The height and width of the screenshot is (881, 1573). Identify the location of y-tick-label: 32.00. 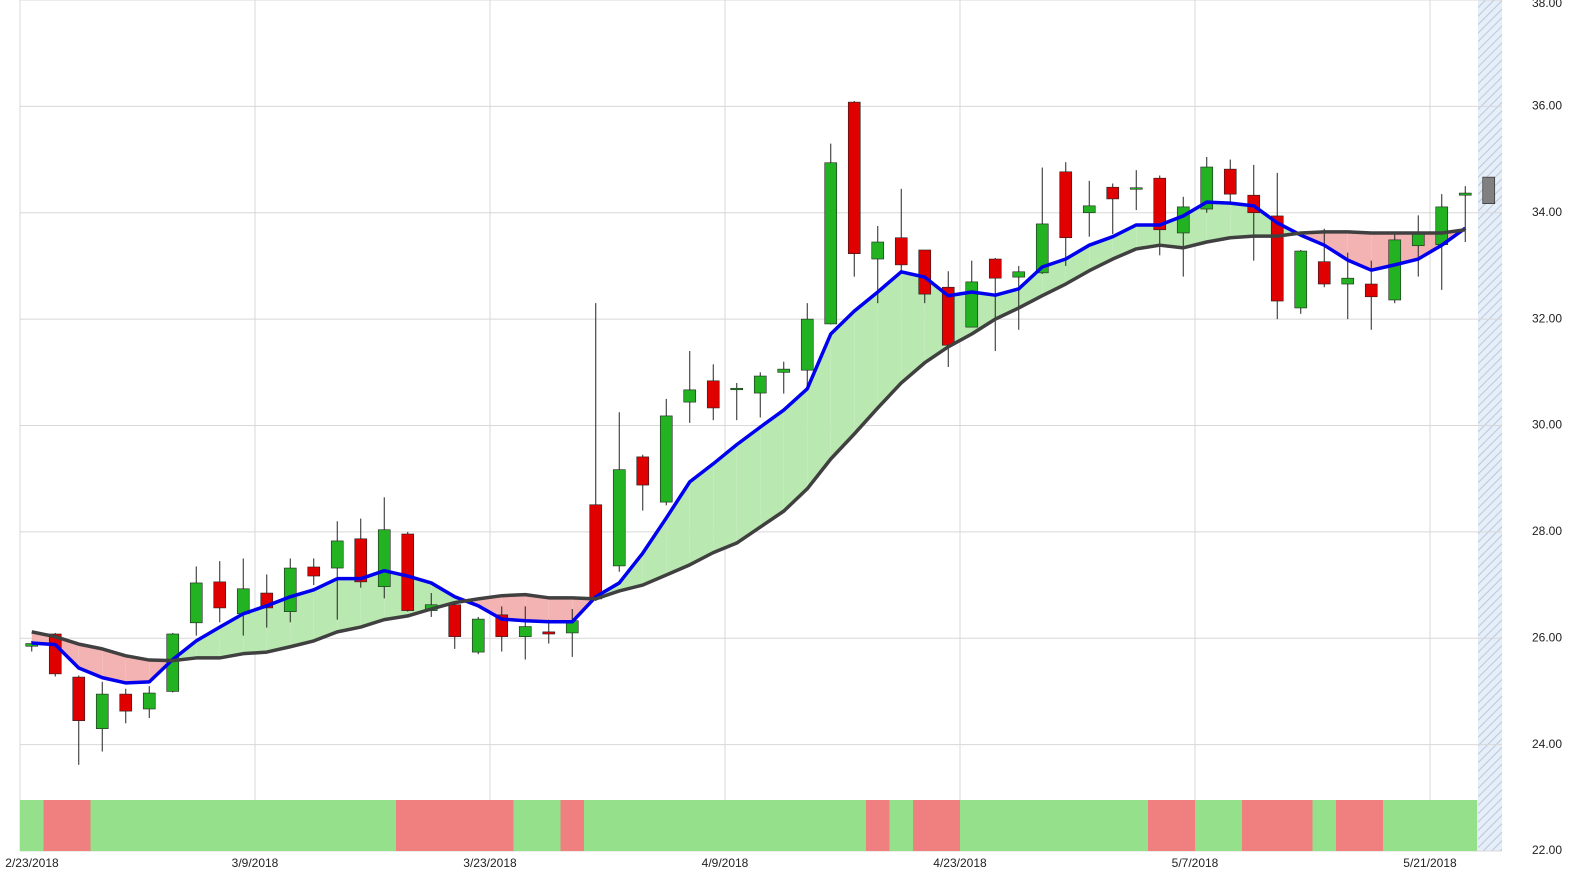
(1547, 318).